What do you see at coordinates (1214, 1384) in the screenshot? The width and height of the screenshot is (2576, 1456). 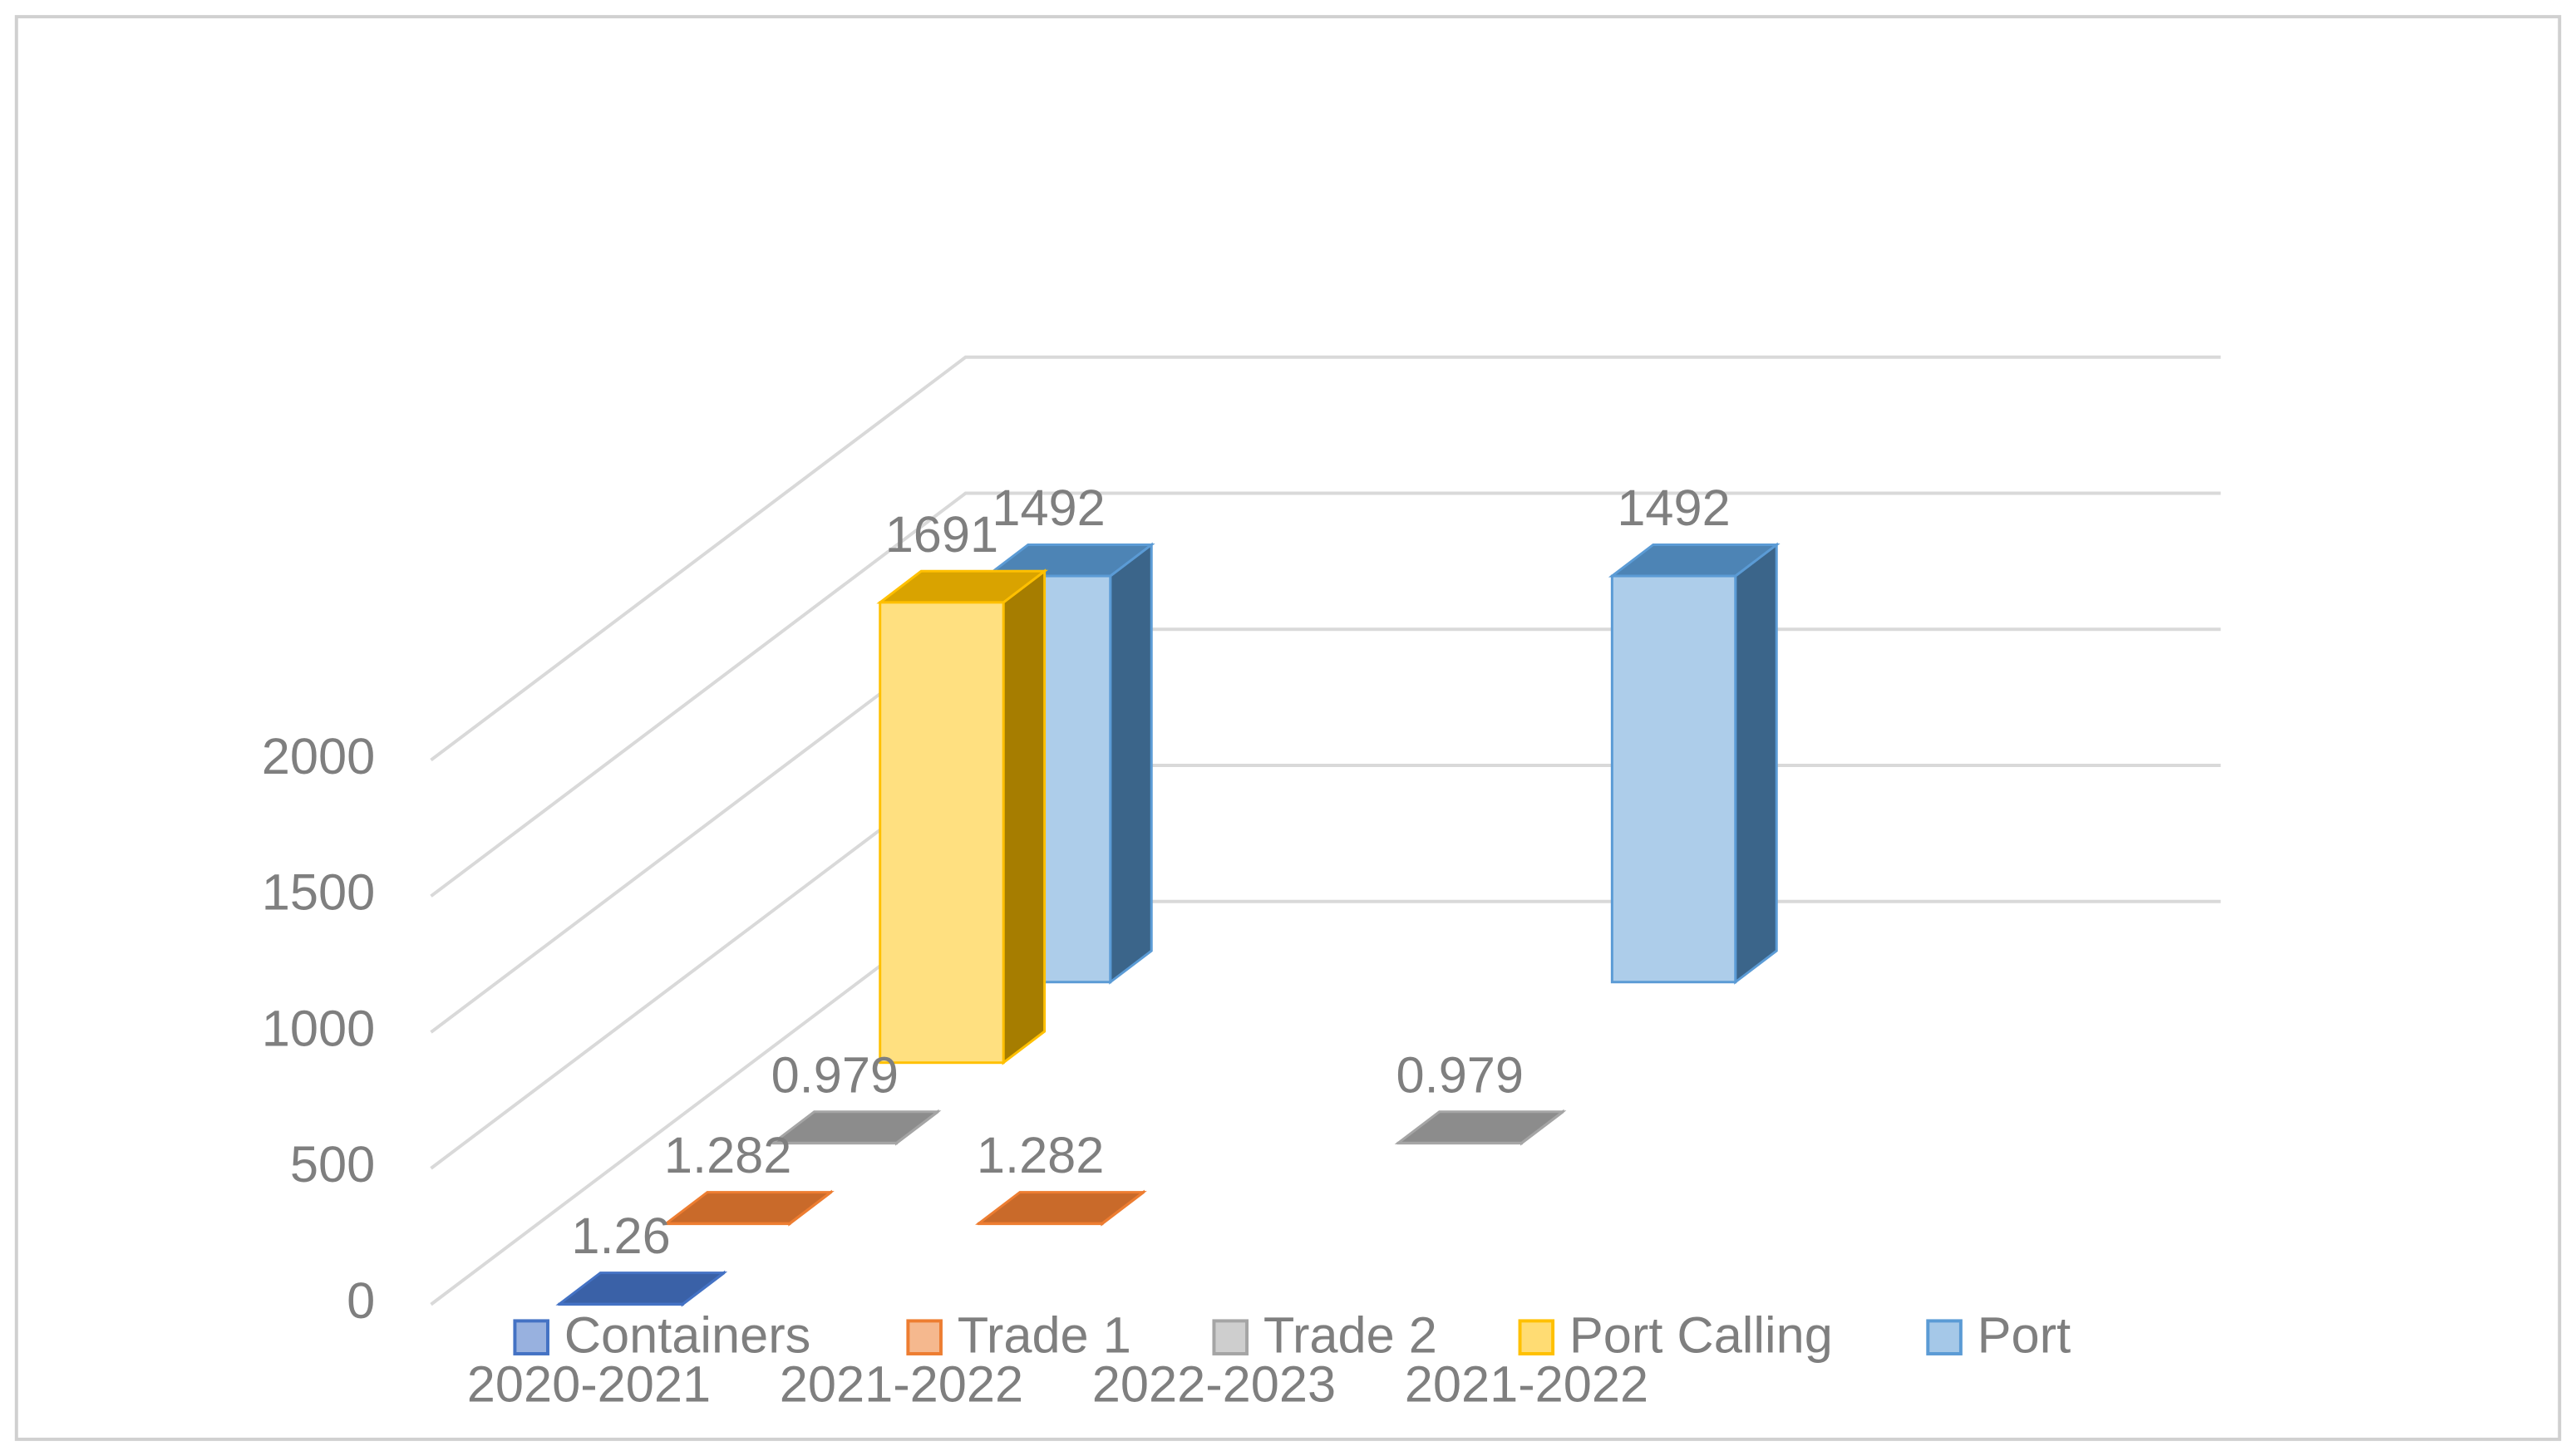 I see `x-tick-label: 2022-2023` at bounding box center [1214, 1384].